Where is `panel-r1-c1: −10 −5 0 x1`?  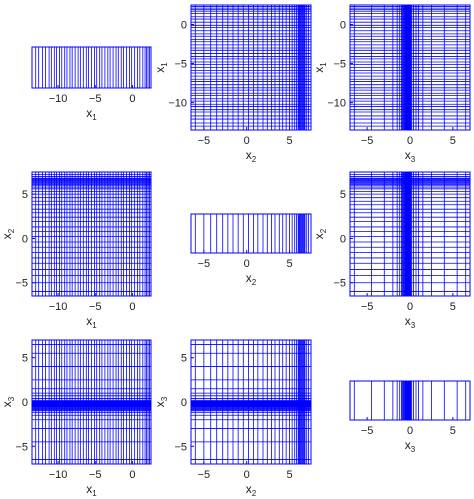 panel-r1-c1: −10 −5 0 x1 is located at coordinates (91, 84).